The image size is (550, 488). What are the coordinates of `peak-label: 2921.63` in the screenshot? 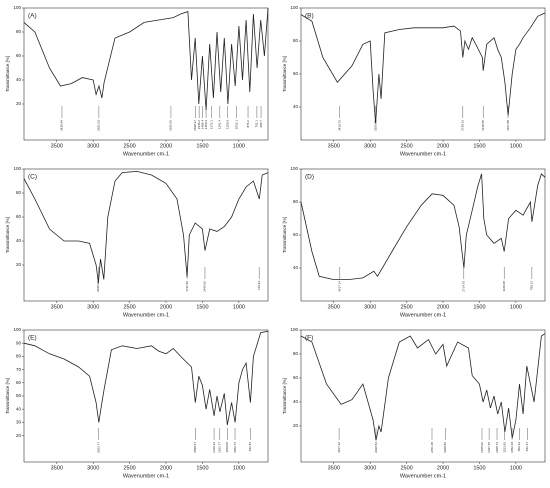 It's located at (99, 125).